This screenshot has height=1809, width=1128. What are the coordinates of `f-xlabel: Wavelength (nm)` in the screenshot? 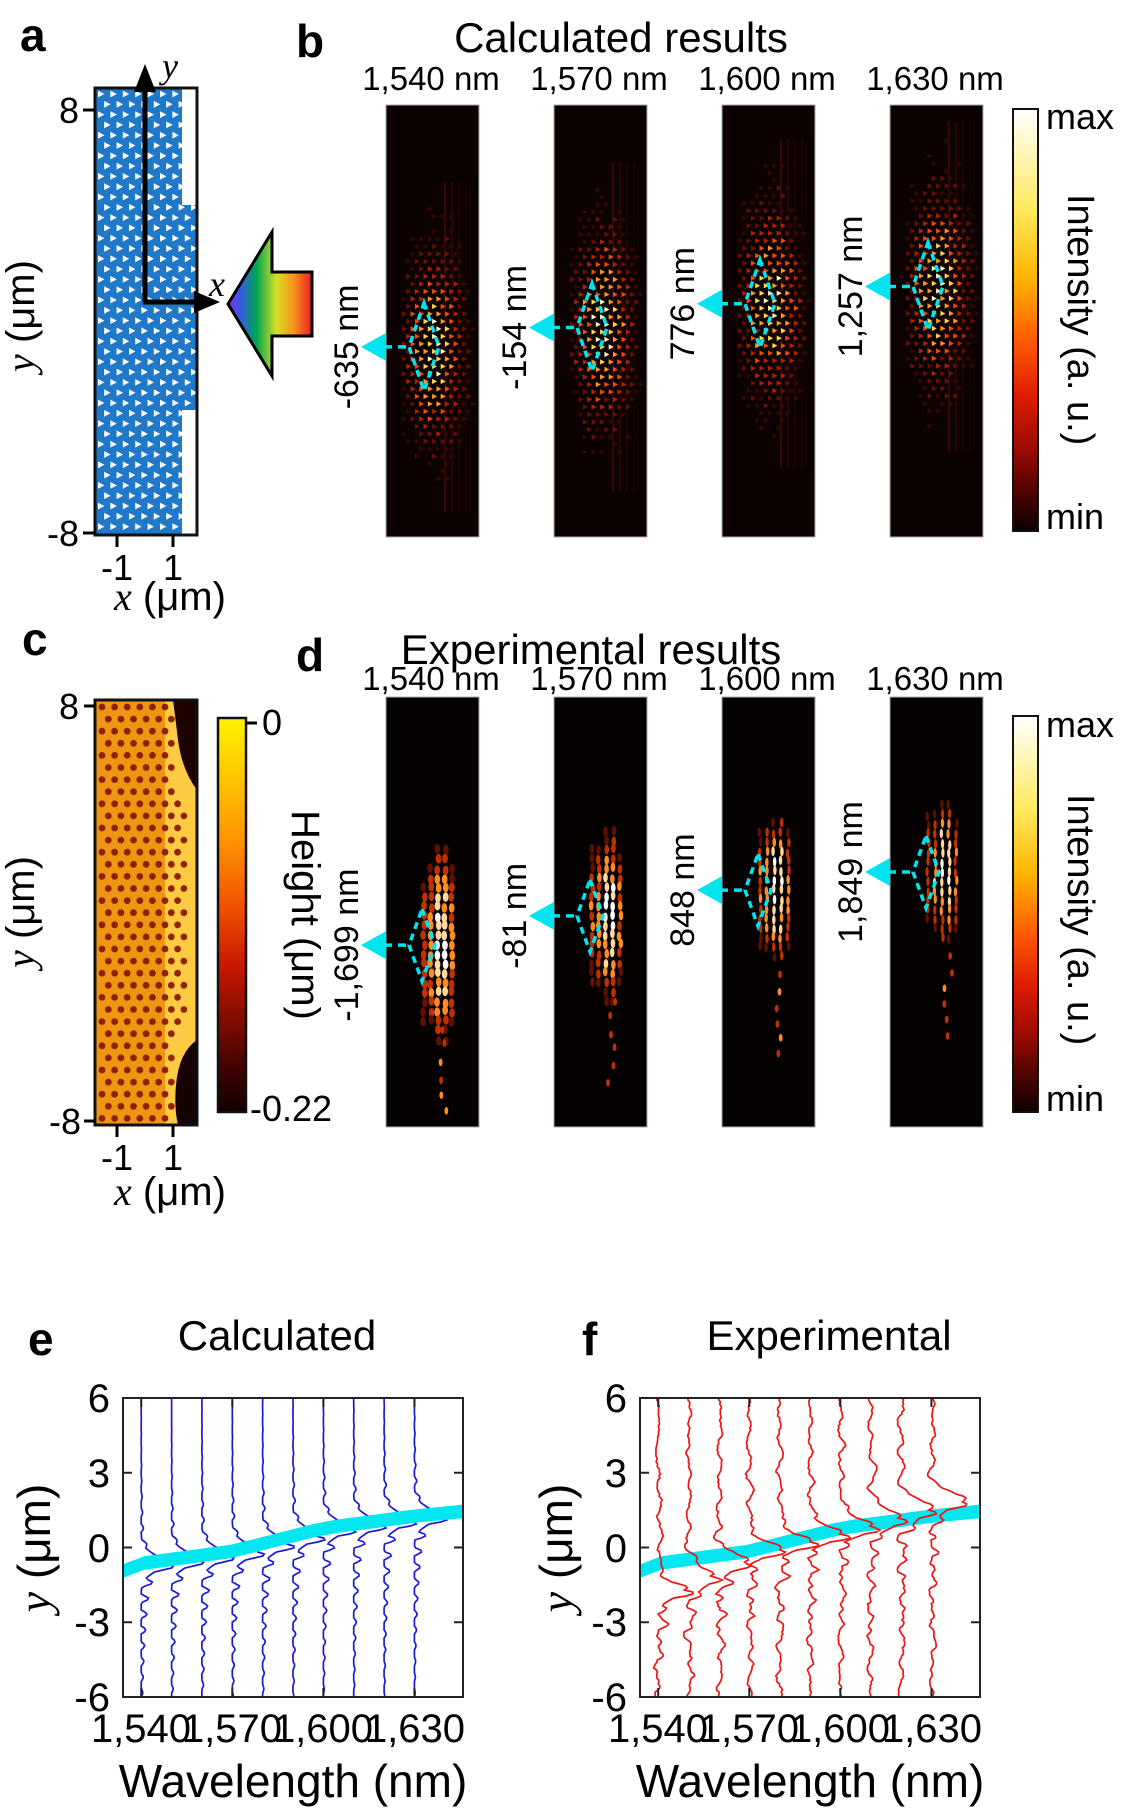 It's located at (810, 1781).